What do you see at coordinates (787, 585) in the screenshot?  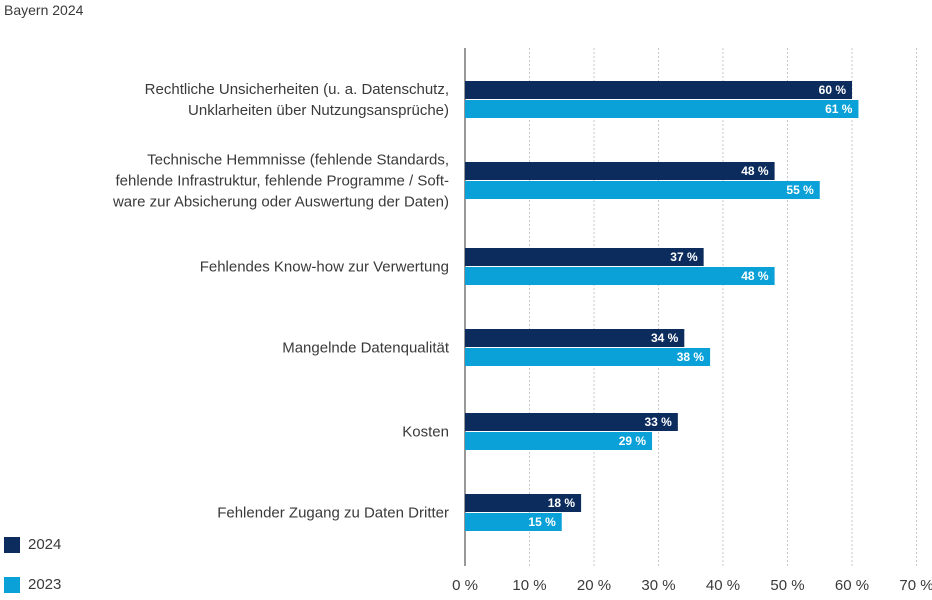 I see `x-tick-label: 50 %` at bounding box center [787, 585].